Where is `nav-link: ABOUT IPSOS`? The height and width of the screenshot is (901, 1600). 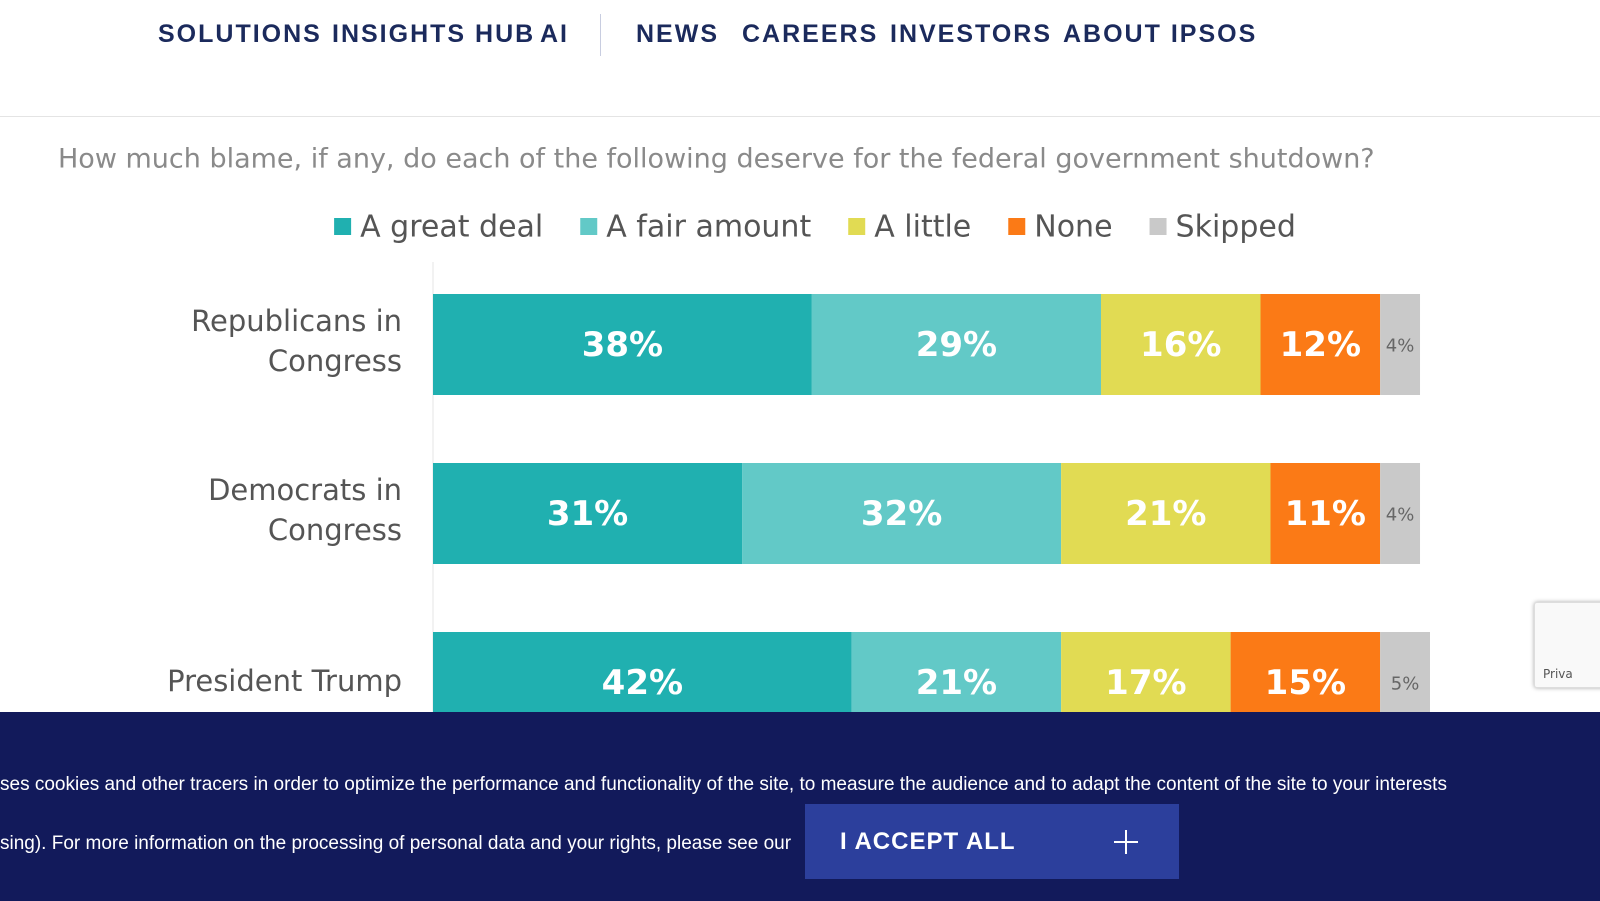
nav-link: ABOUT IPSOS is located at coordinates (1160, 34).